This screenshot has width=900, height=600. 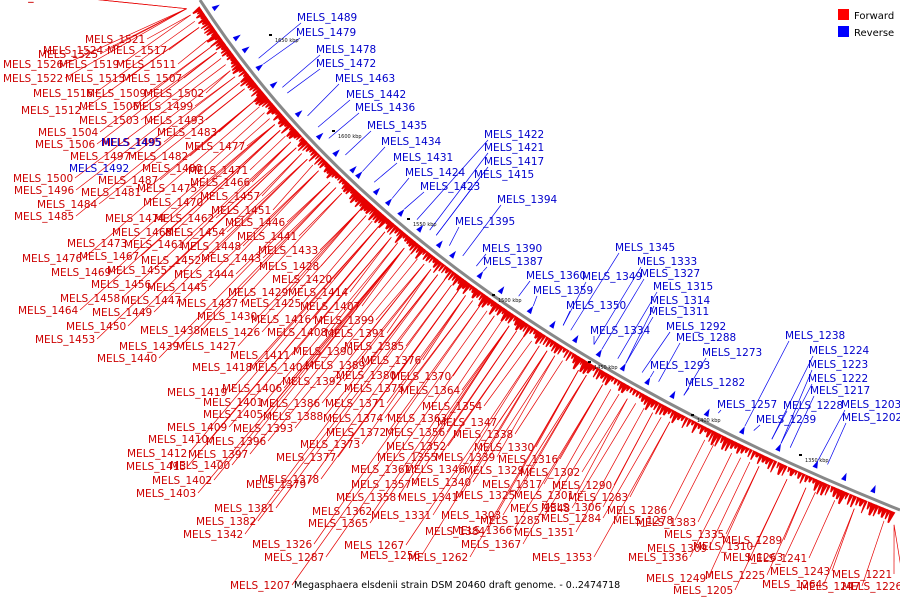 I want to click on forward-gene-label: MELS_1430, so click(x=227, y=317).